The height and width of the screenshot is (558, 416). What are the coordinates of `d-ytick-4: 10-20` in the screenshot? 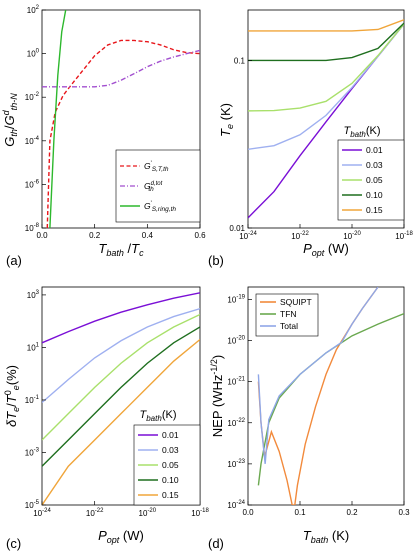 It's located at (236, 341).